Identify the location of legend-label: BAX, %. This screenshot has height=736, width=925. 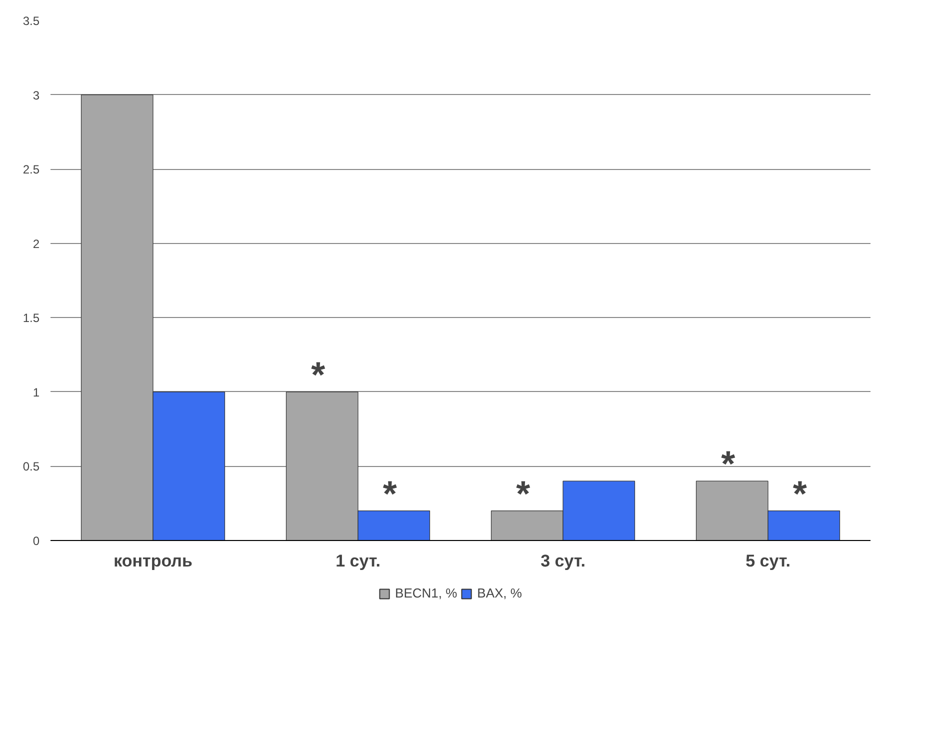
(499, 593).